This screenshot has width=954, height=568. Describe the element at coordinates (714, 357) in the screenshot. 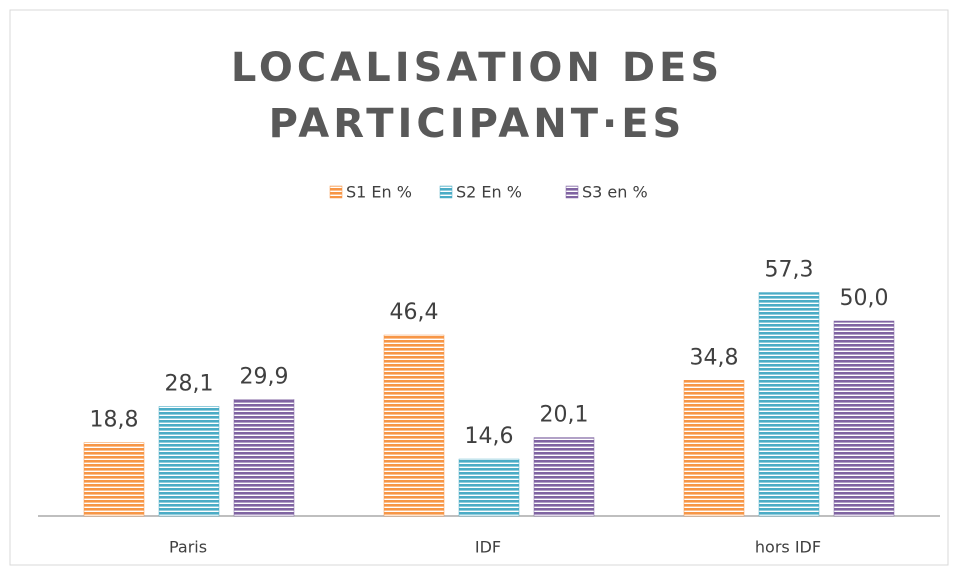

I see `value-label: 34,8` at that location.